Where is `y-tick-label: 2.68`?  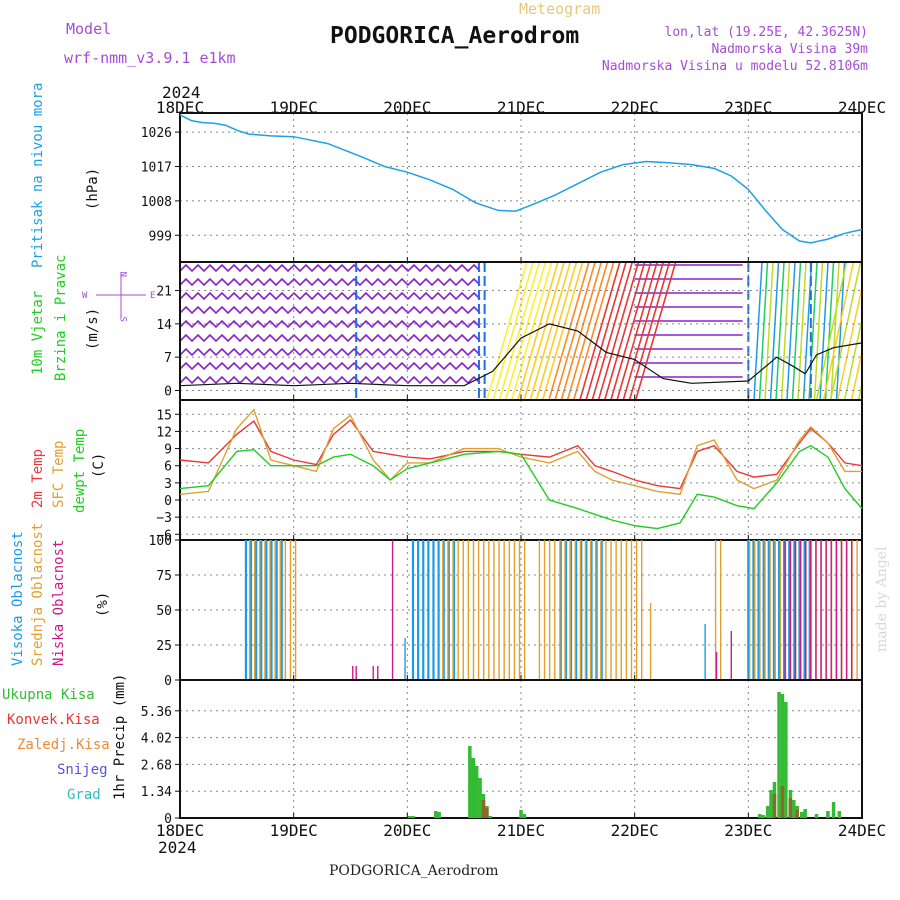 y-tick-label: 2.68 is located at coordinates (156, 765).